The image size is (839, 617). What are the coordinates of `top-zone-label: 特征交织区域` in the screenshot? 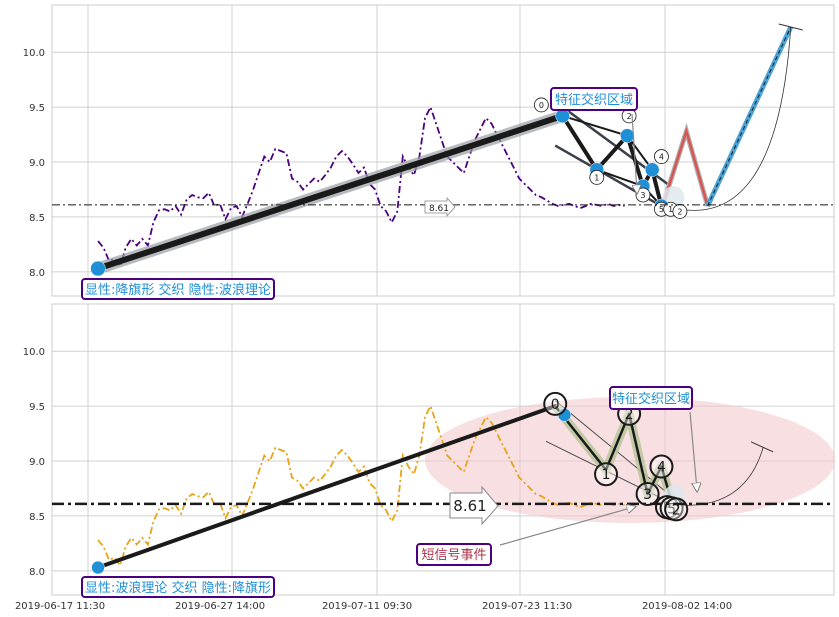 It's located at (594, 100).